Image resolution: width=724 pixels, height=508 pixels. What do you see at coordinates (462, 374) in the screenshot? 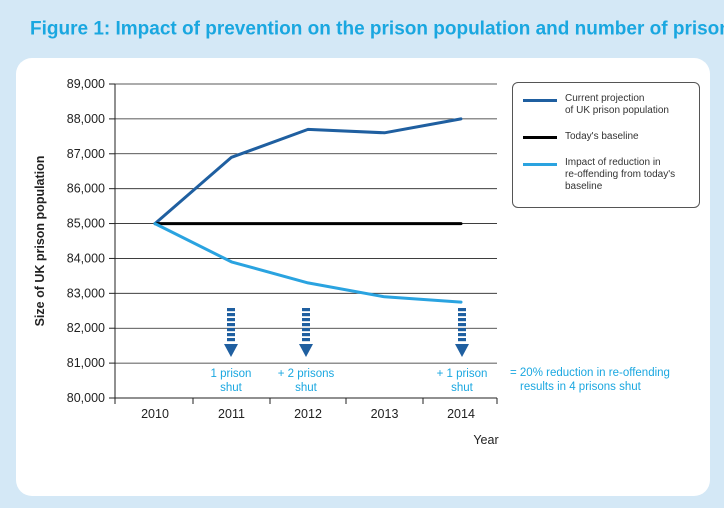
I see `annotation-label: + 1 prison` at bounding box center [462, 374].